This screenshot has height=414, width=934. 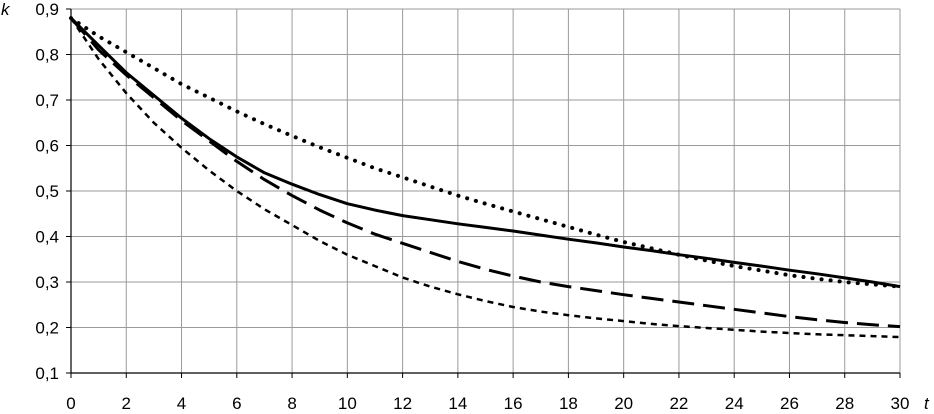 What do you see at coordinates (844, 403) in the screenshot?
I see `x-tick-label: 28` at bounding box center [844, 403].